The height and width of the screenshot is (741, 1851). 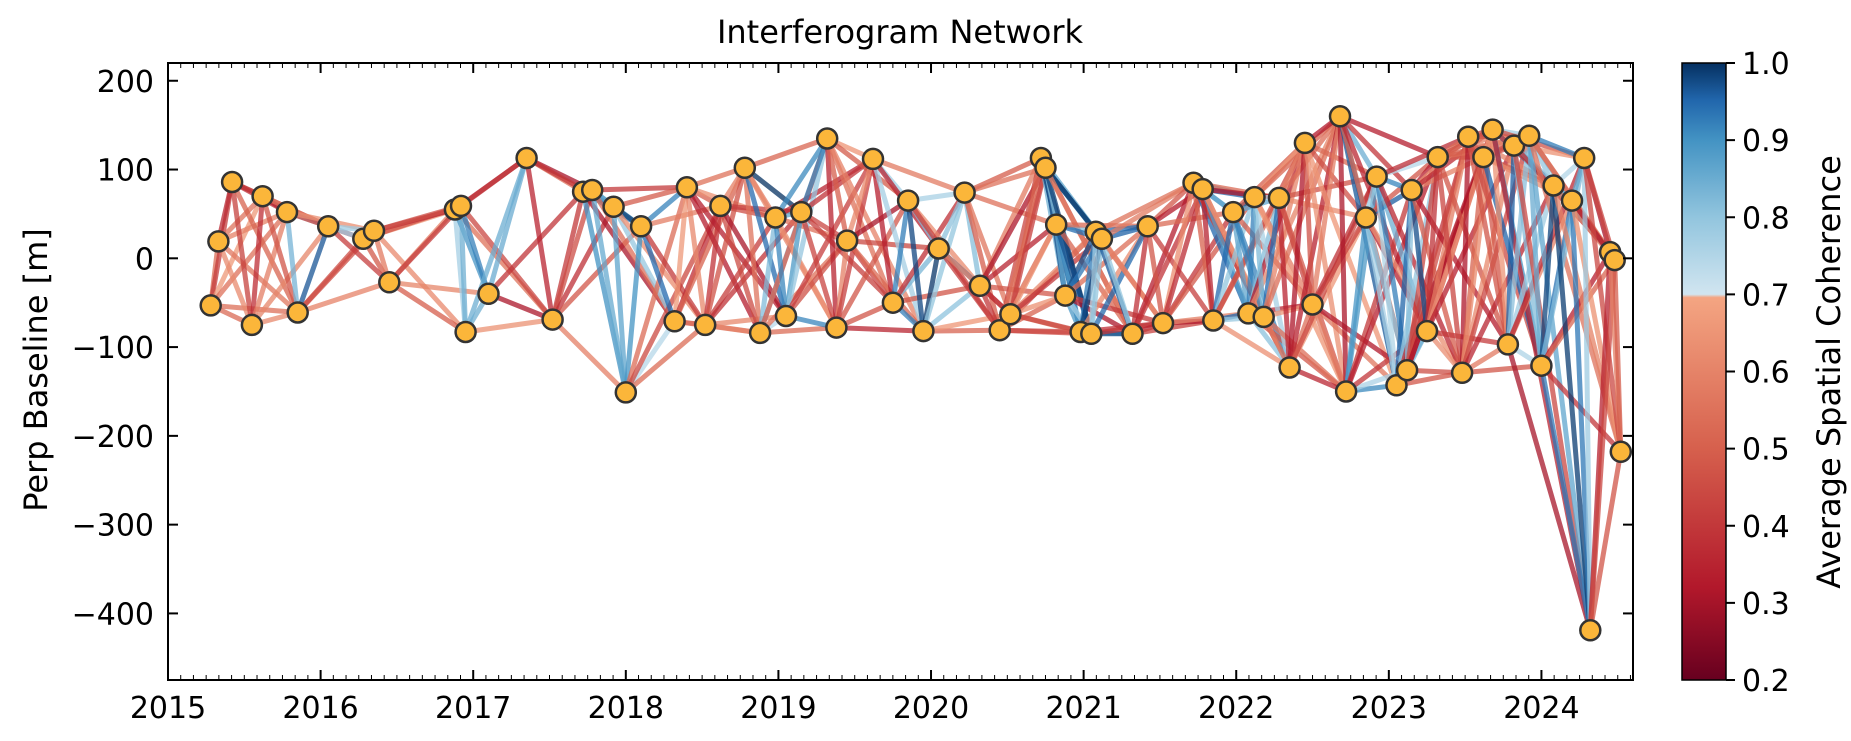 What do you see at coordinates (113, 526) in the screenshot?
I see `y-tick-label: −300` at bounding box center [113, 526].